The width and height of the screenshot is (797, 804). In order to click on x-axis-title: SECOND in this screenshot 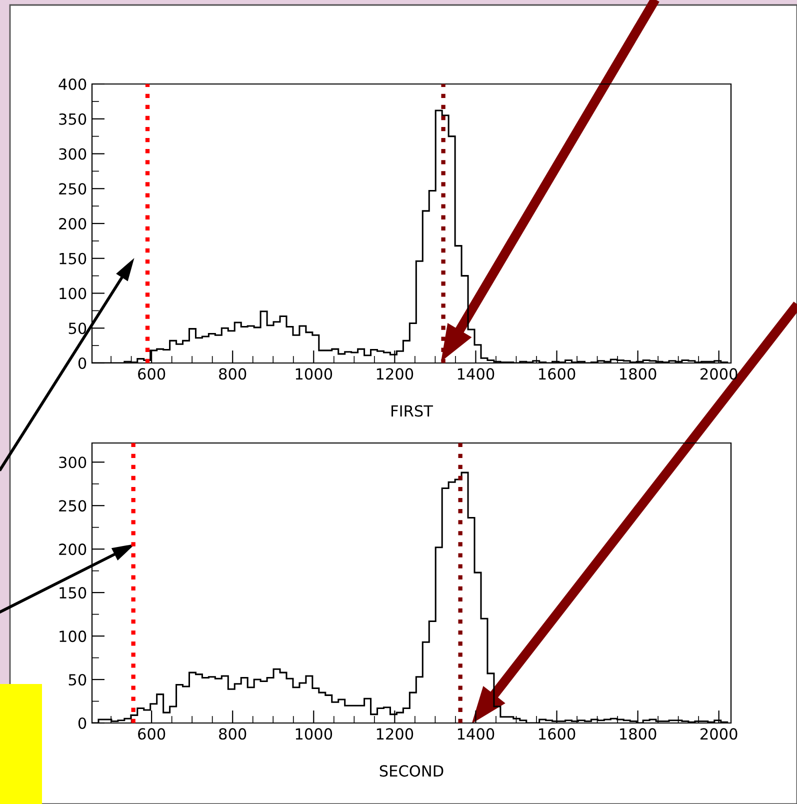, I will do `click(412, 771)`.